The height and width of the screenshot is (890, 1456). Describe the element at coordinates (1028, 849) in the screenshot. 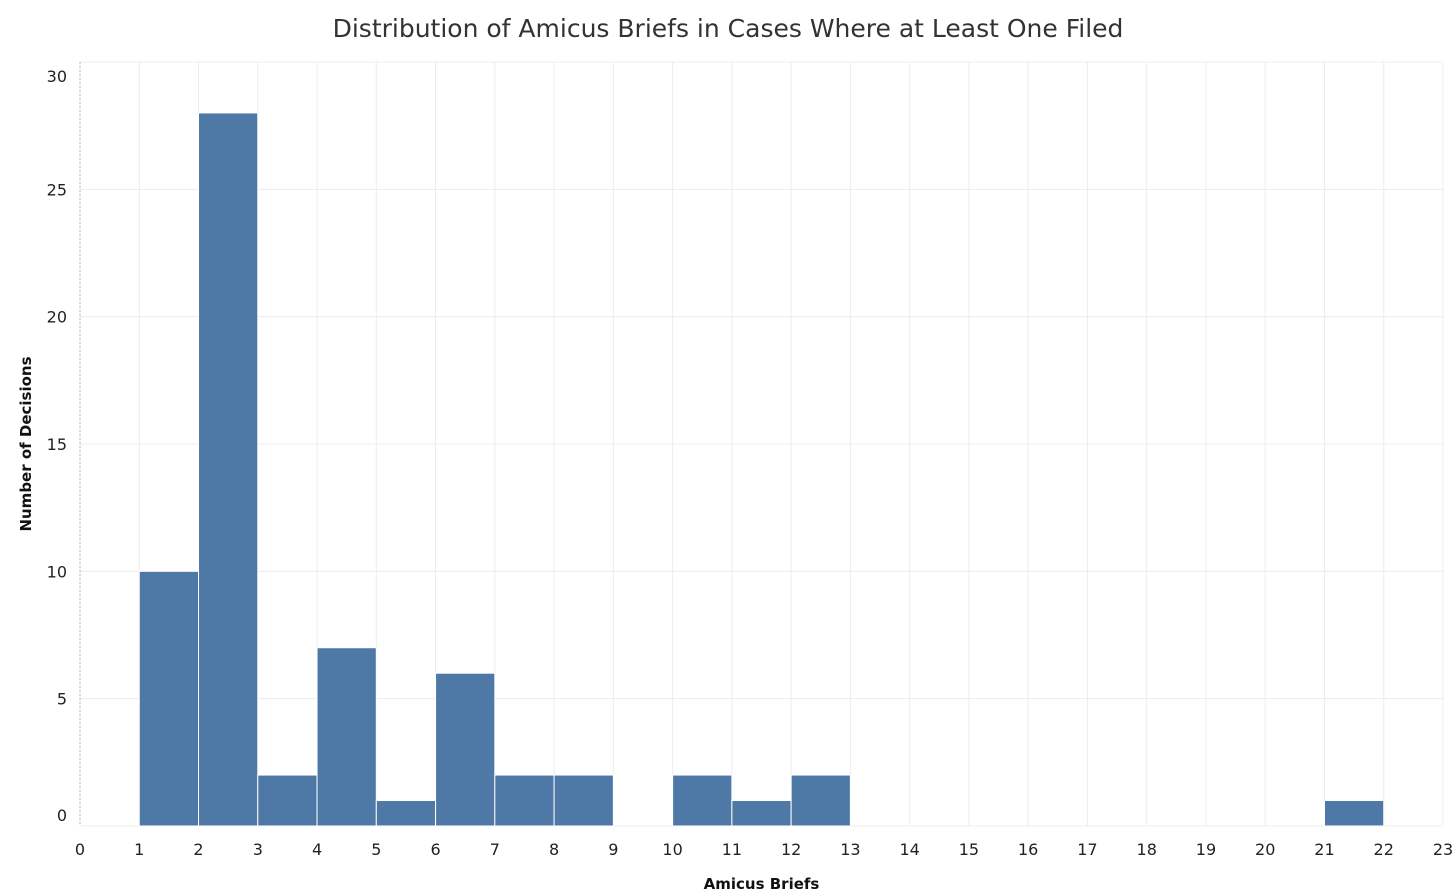

I see `x-tick-label: 16` at that location.